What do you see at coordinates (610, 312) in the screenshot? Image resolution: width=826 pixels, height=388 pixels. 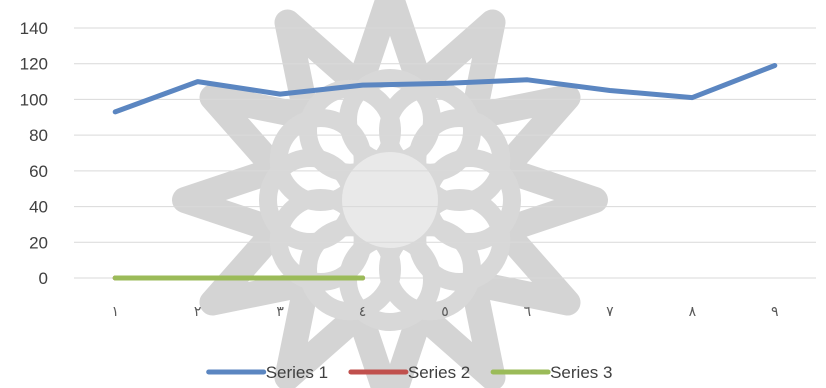 I see `x-tick-label: ٧` at bounding box center [610, 312].